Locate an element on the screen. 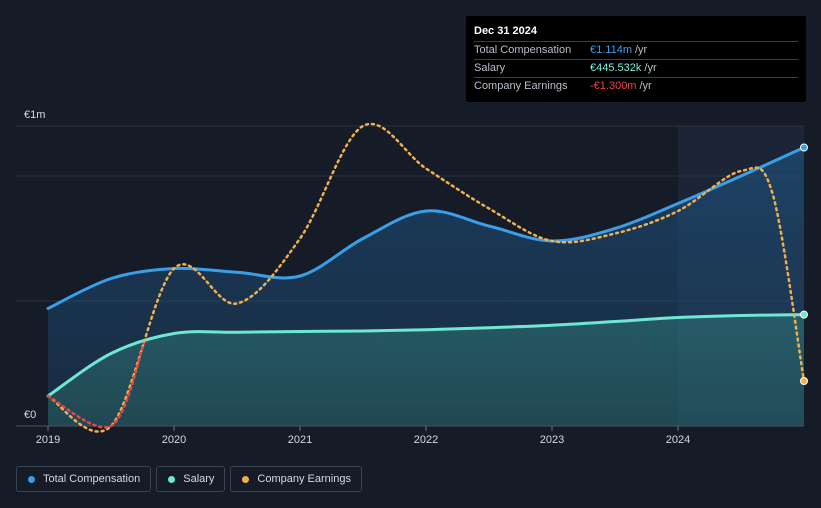 Image resolution: width=821 pixels, height=508 pixels. legend-item-salary: Salary is located at coordinates (191, 479).